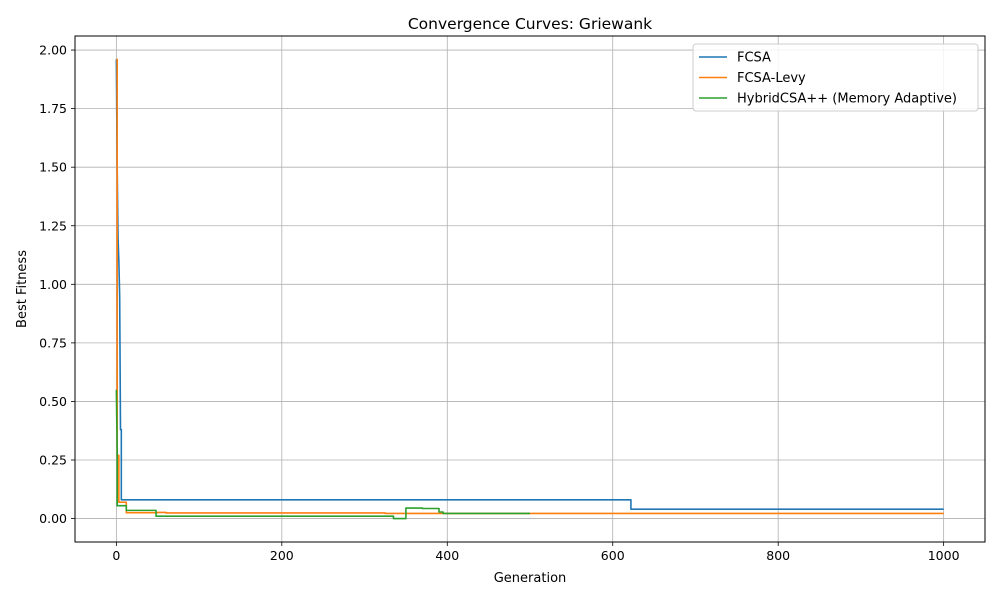 The width and height of the screenshot is (1000, 600). What do you see at coordinates (22, 289) in the screenshot?
I see `y-axis-label: Best Fitness` at bounding box center [22, 289].